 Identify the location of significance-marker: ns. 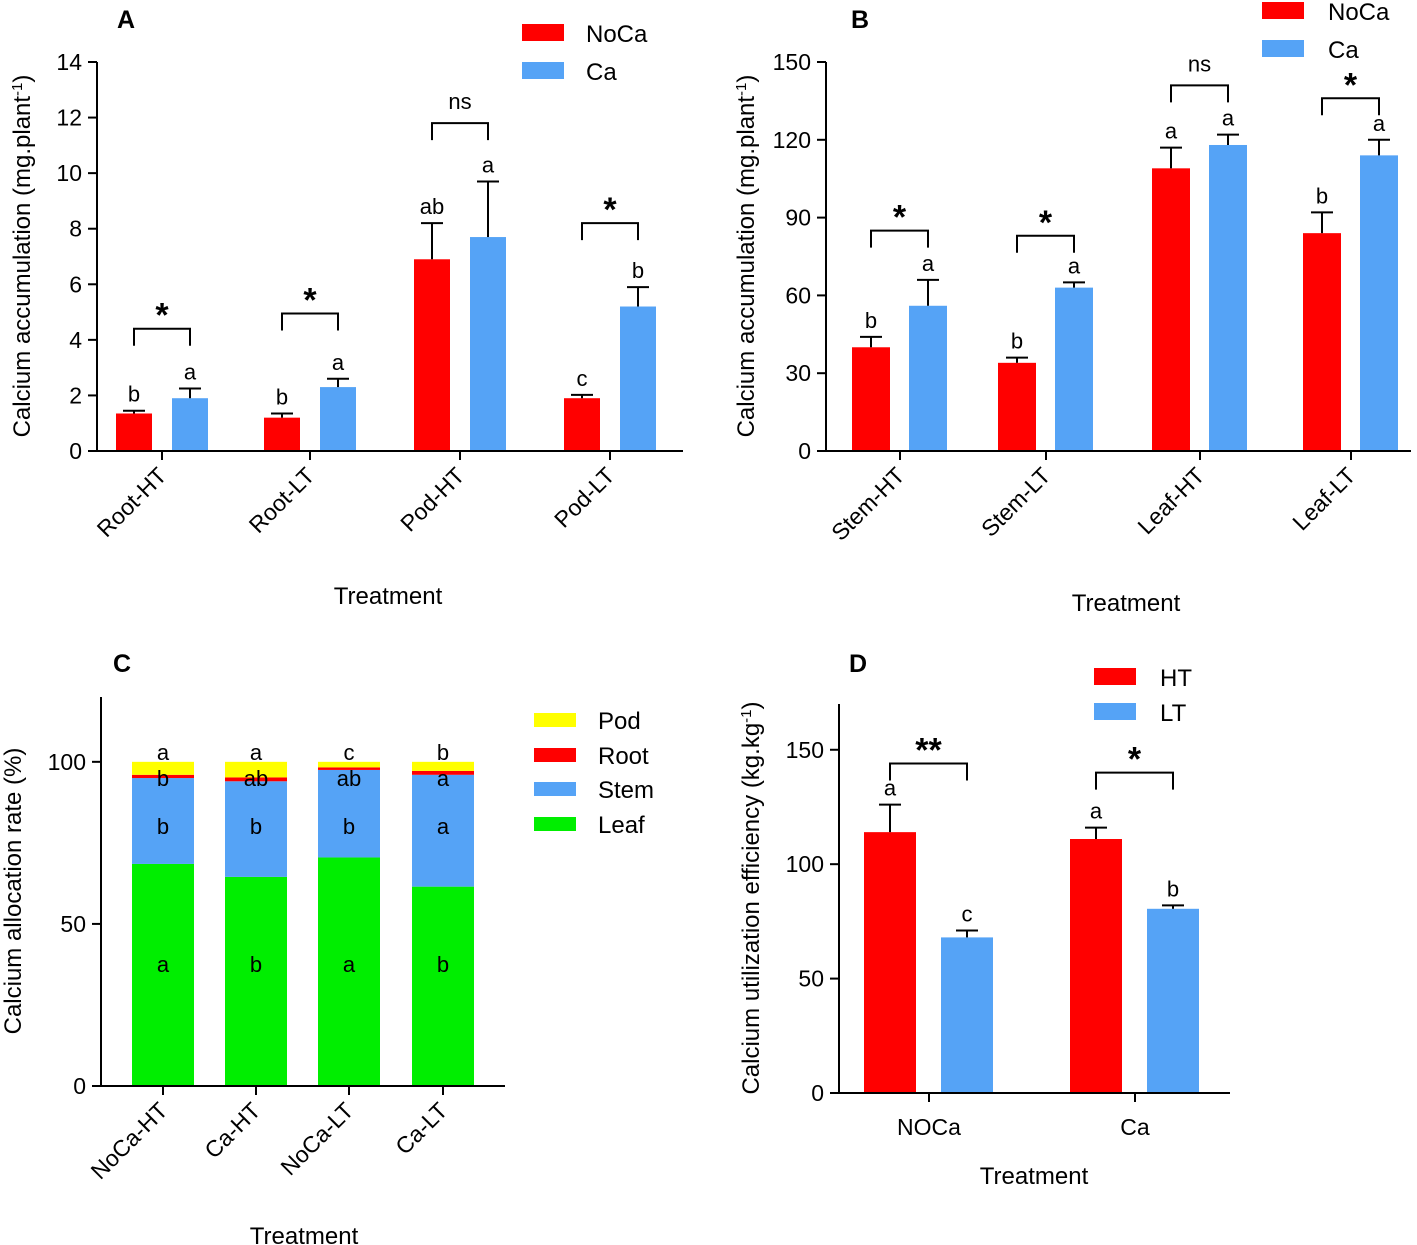
(1199, 63).